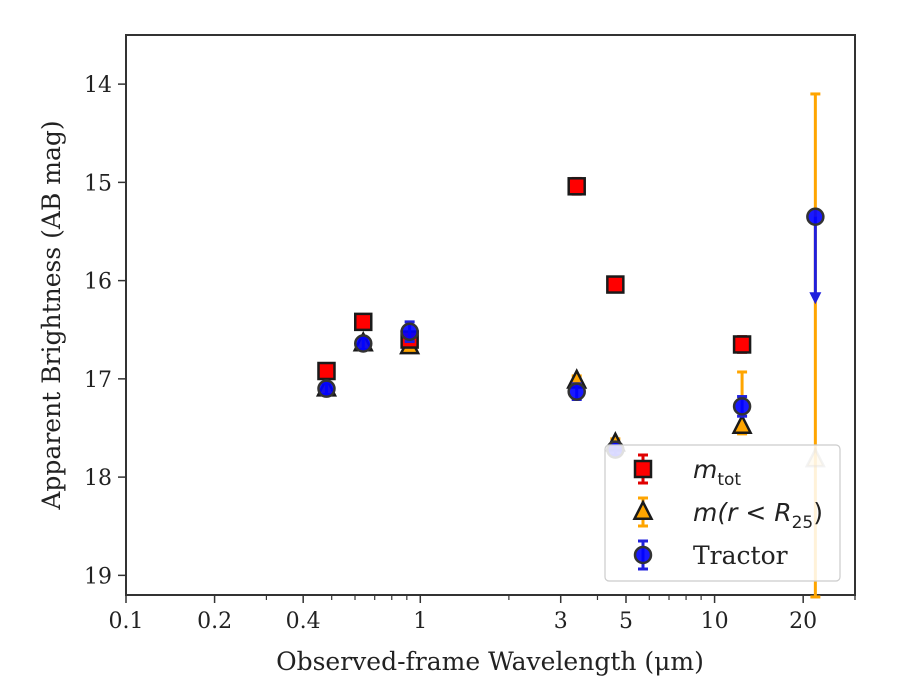  Describe the element at coordinates (561, 621) in the screenshot. I see `x-tick-label: 3` at that location.